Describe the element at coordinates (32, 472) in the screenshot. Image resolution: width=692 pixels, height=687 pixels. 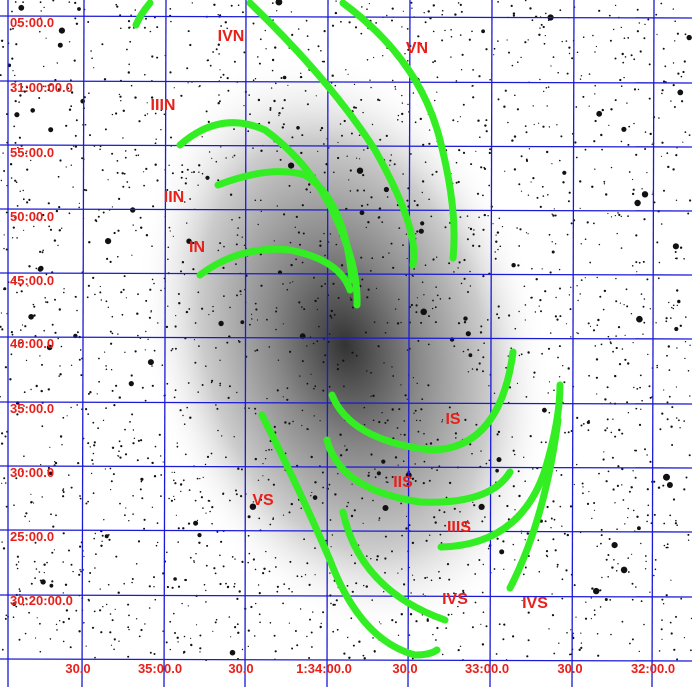
I see `y-label: 30:00.0` at that location.